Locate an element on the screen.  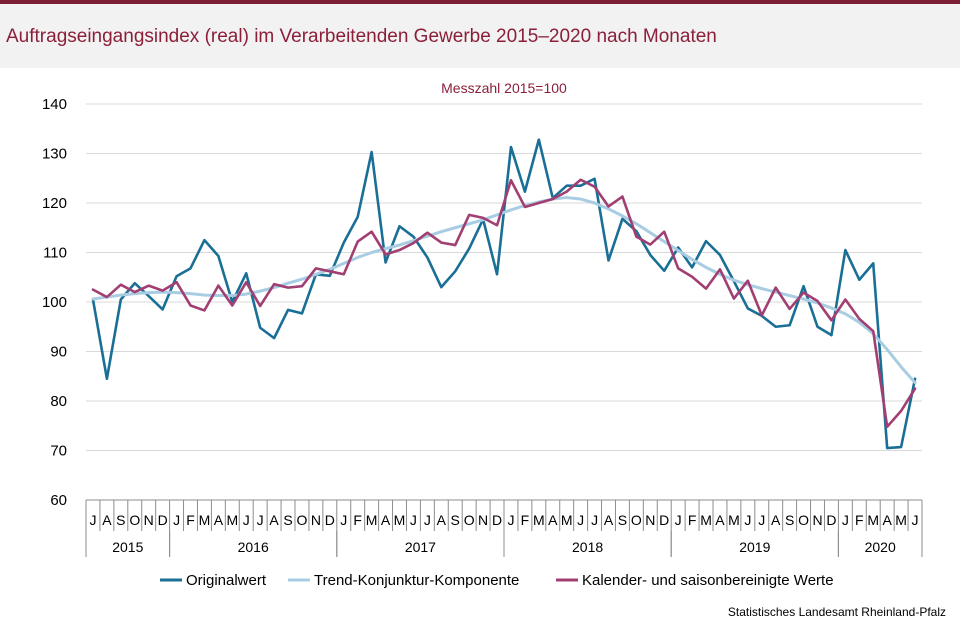
x-year-label-2019: 2019 is located at coordinates (754, 547).